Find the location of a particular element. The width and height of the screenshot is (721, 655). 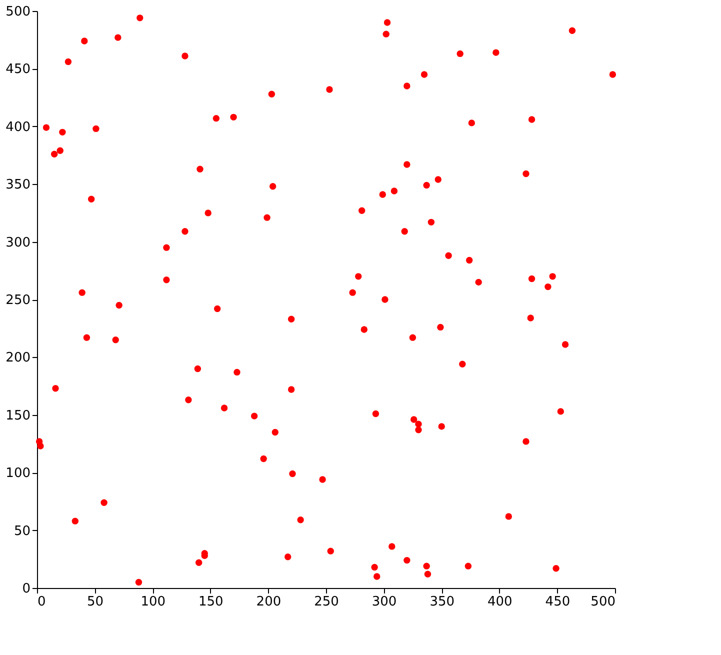

y-tick-label: 300 is located at coordinates (18, 242).